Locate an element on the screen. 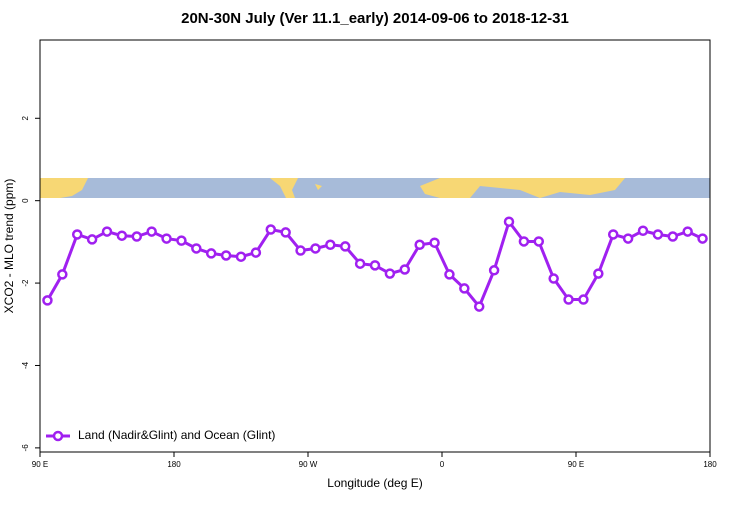 The image size is (750, 505). map-strip is located at coordinates (375, 188).